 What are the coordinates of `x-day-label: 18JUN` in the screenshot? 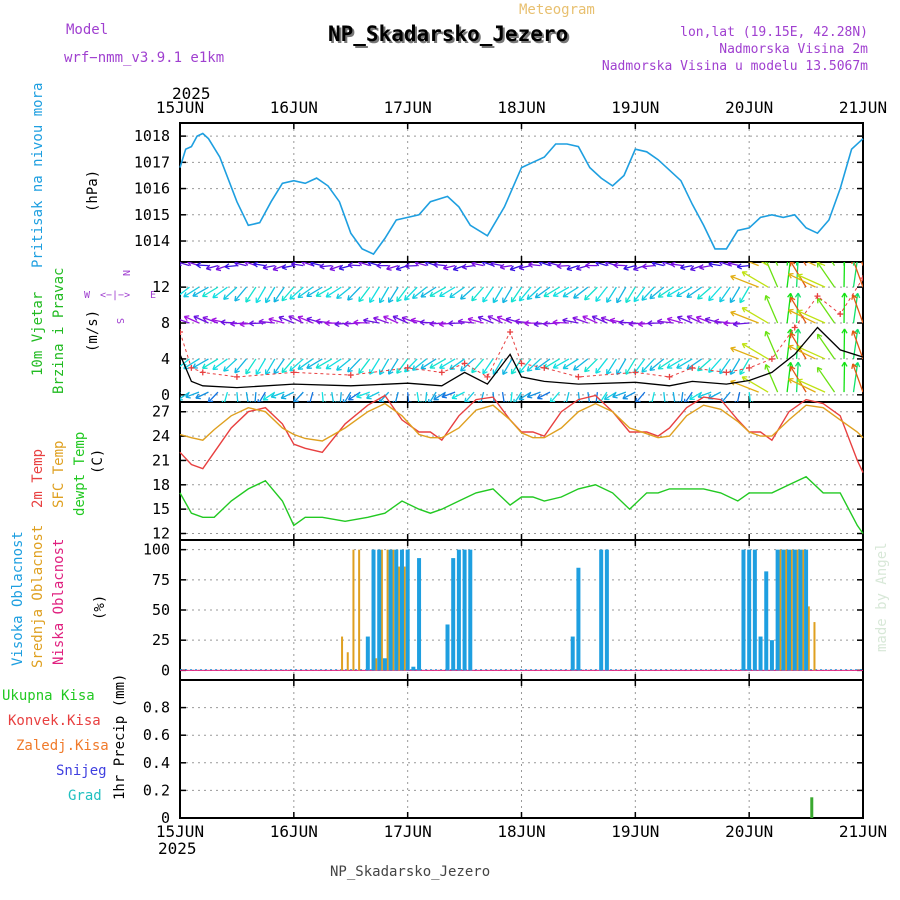 It's located at (521, 831).